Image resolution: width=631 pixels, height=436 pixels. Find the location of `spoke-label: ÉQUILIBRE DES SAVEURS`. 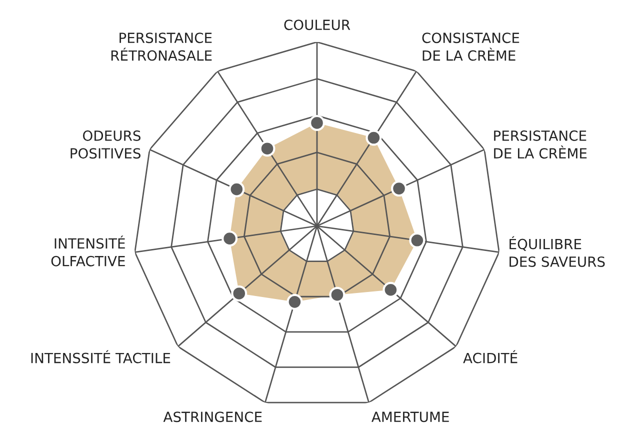

spoke-label: ÉQUILIBRE DES SAVEURS is located at coordinates (557, 251).